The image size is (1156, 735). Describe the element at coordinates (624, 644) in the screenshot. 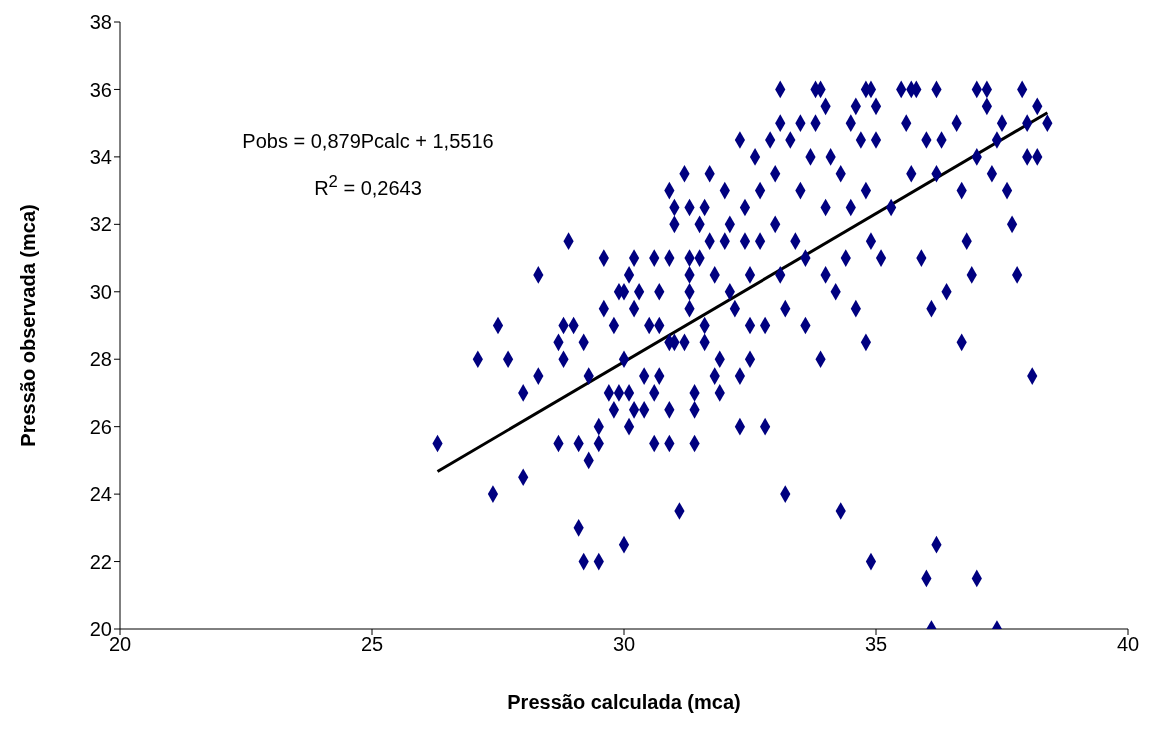

I see `x-tick-label: 30` at that location.